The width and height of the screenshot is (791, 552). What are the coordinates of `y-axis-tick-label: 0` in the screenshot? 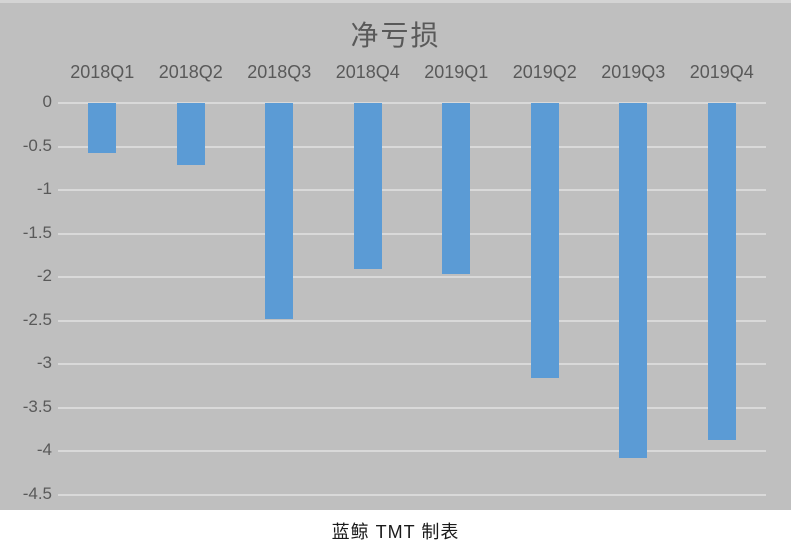 It's located at (47, 101).